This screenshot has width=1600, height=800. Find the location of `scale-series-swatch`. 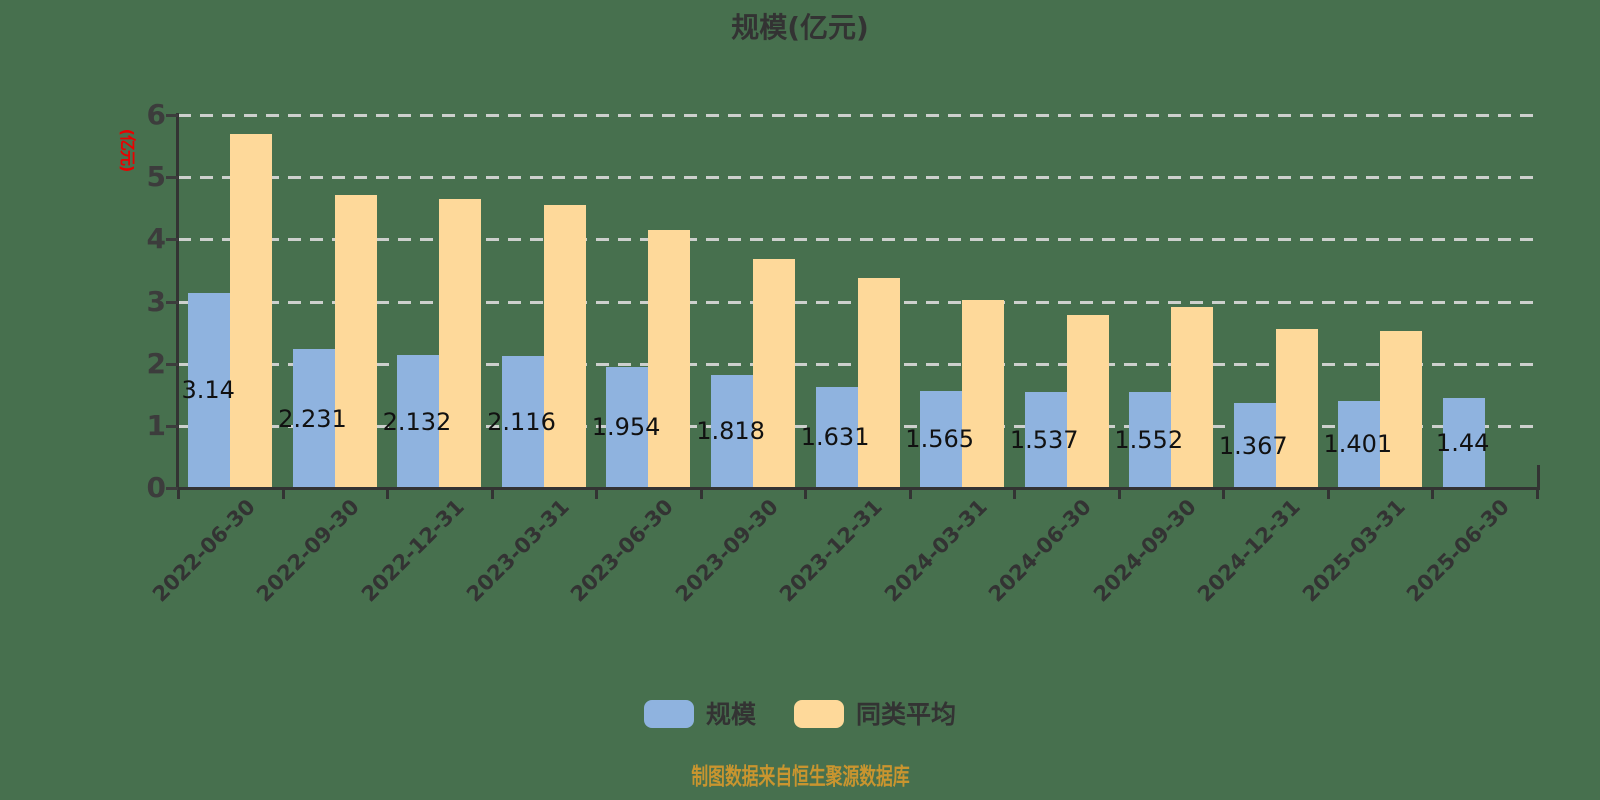

scale-series-swatch is located at coordinates (668, 714).